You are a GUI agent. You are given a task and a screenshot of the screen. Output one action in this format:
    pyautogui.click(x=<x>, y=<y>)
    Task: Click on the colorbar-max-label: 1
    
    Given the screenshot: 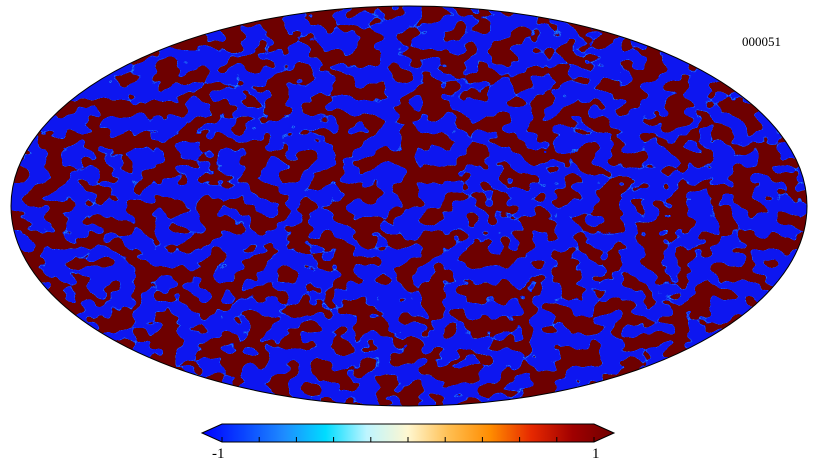 What is the action you would take?
    pyautogui.click(x=596, y=454)
    